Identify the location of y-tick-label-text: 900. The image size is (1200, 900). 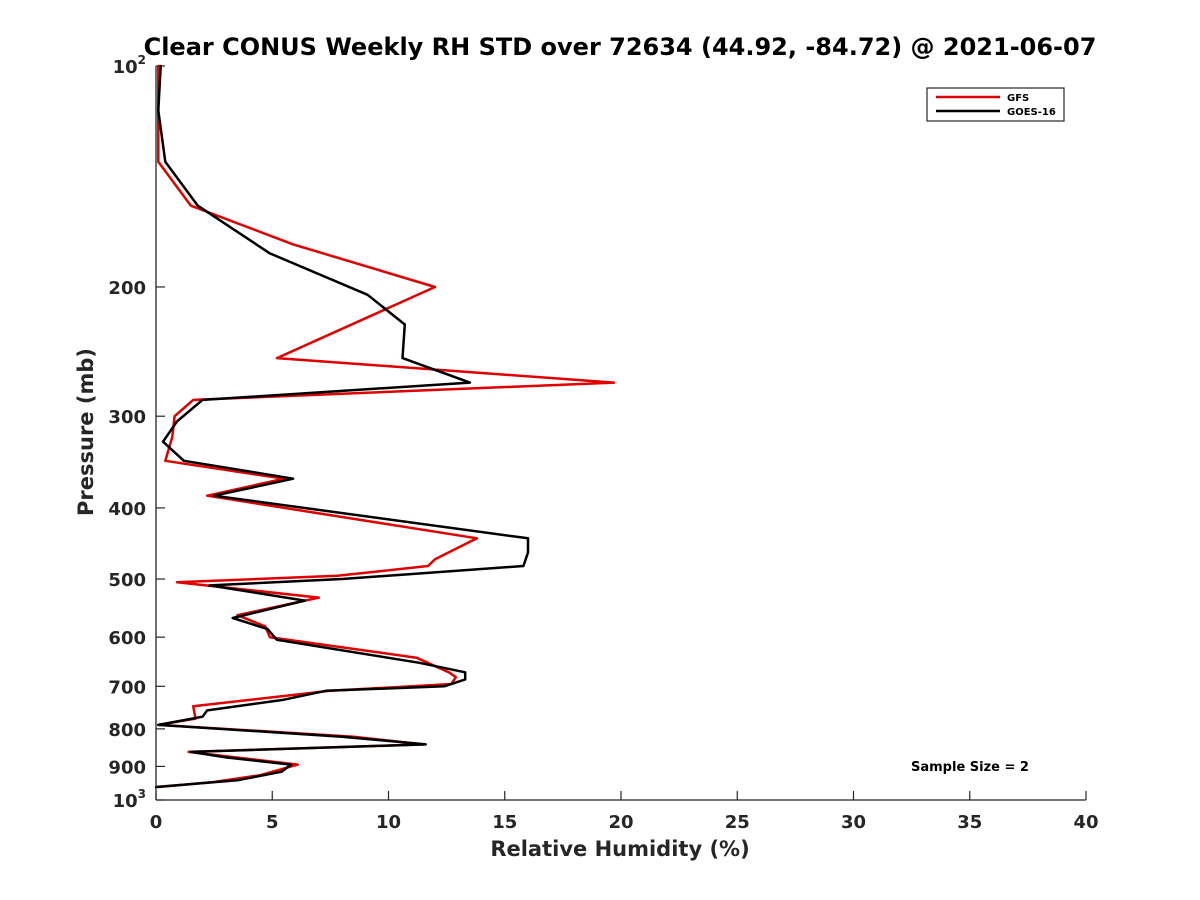
(127, 767).